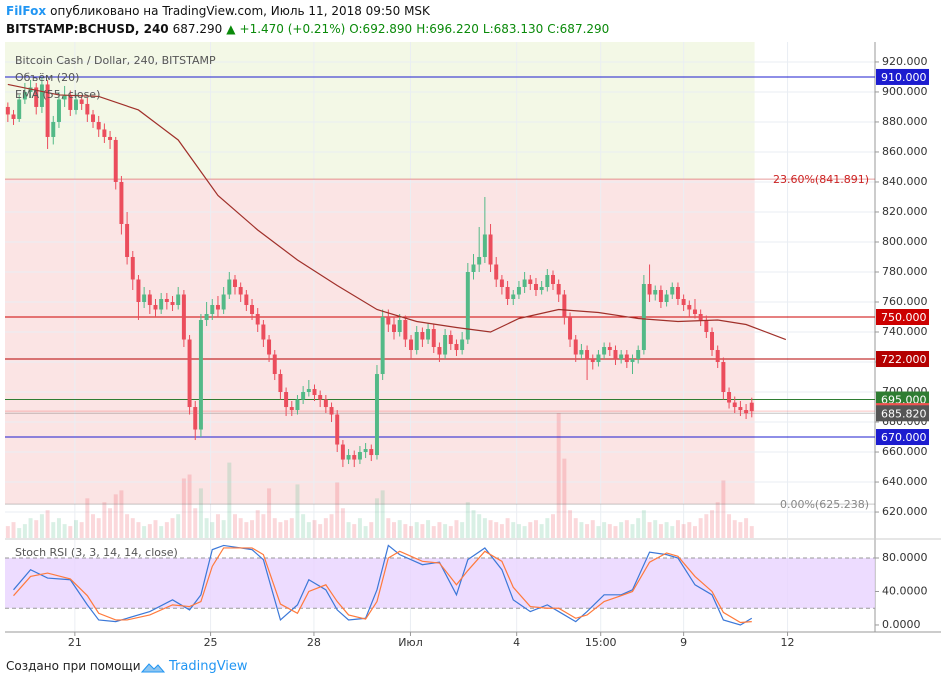  Describe the element at coordinates (901, 624) in the screenshot. I see `y-tick-label: 0.0000` at that location.